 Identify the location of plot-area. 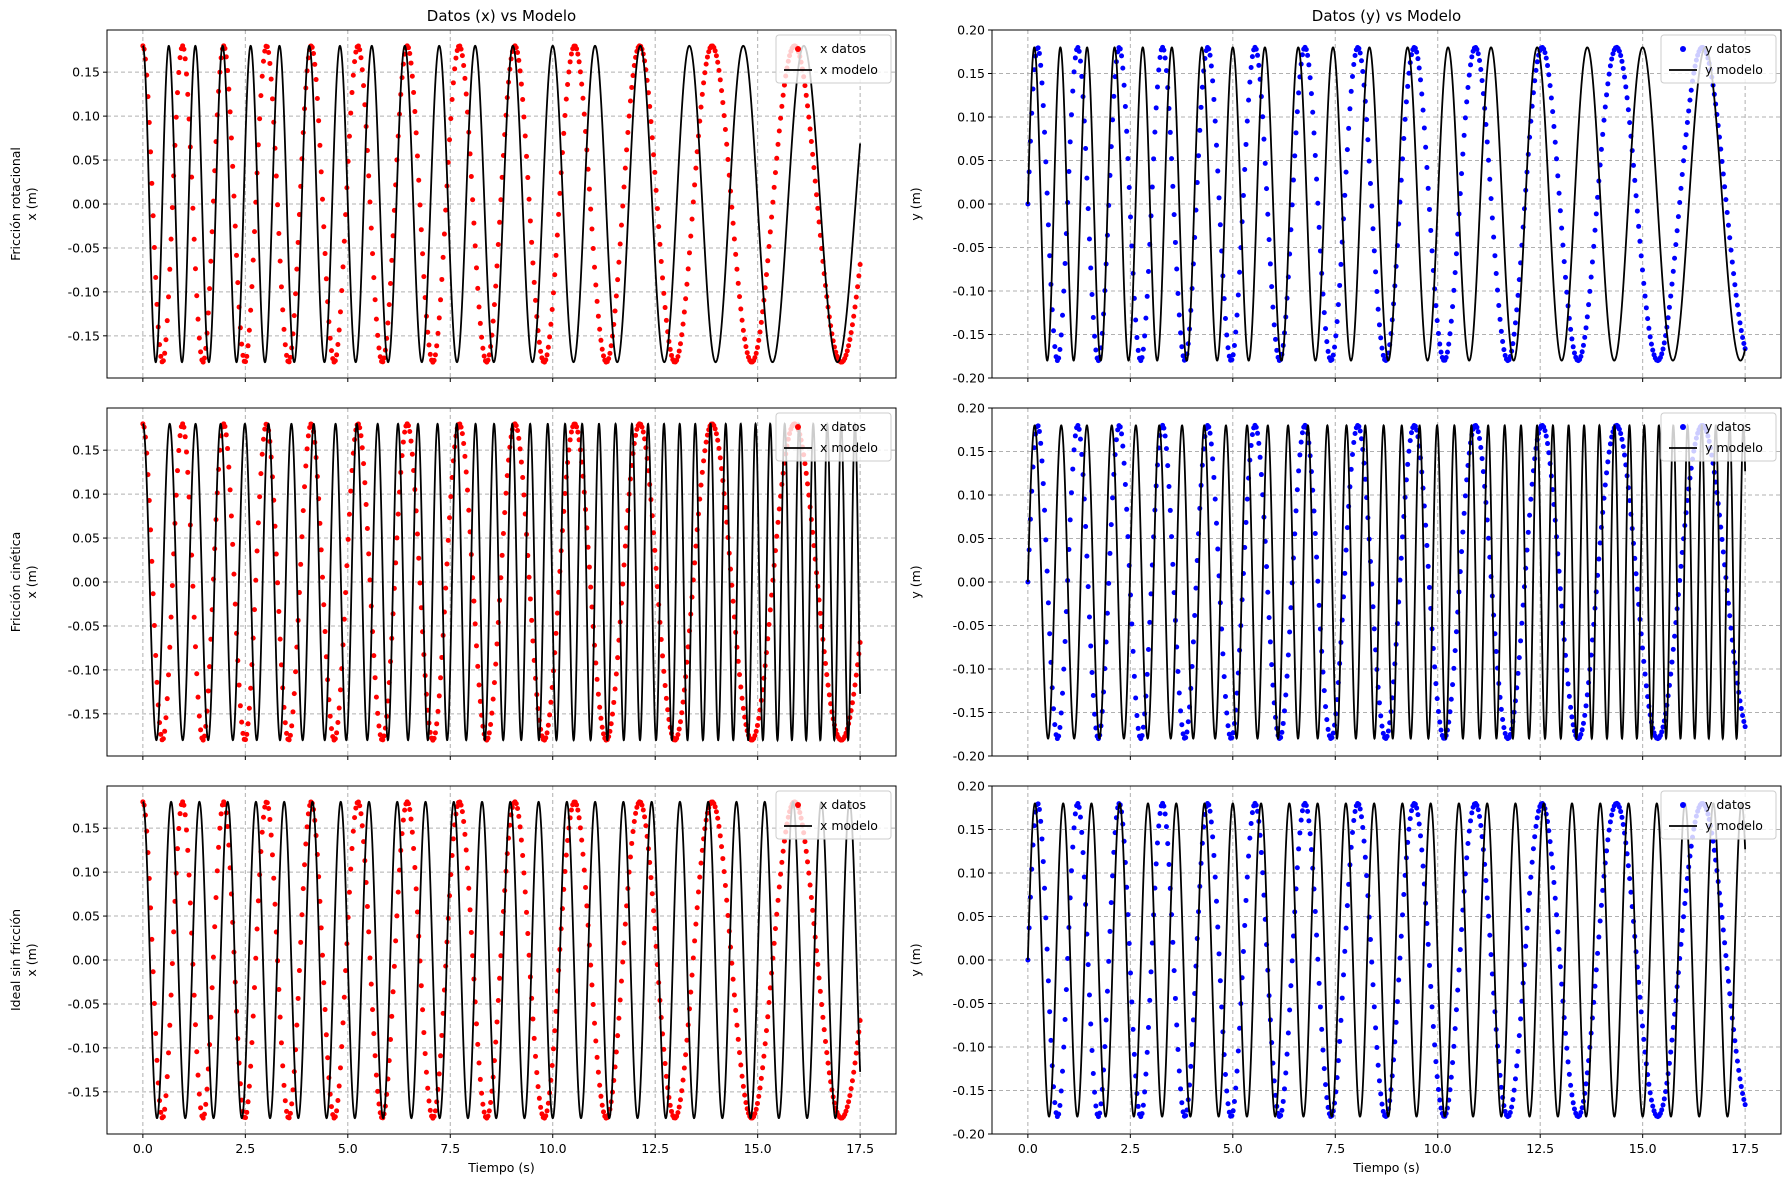
(501, 204).